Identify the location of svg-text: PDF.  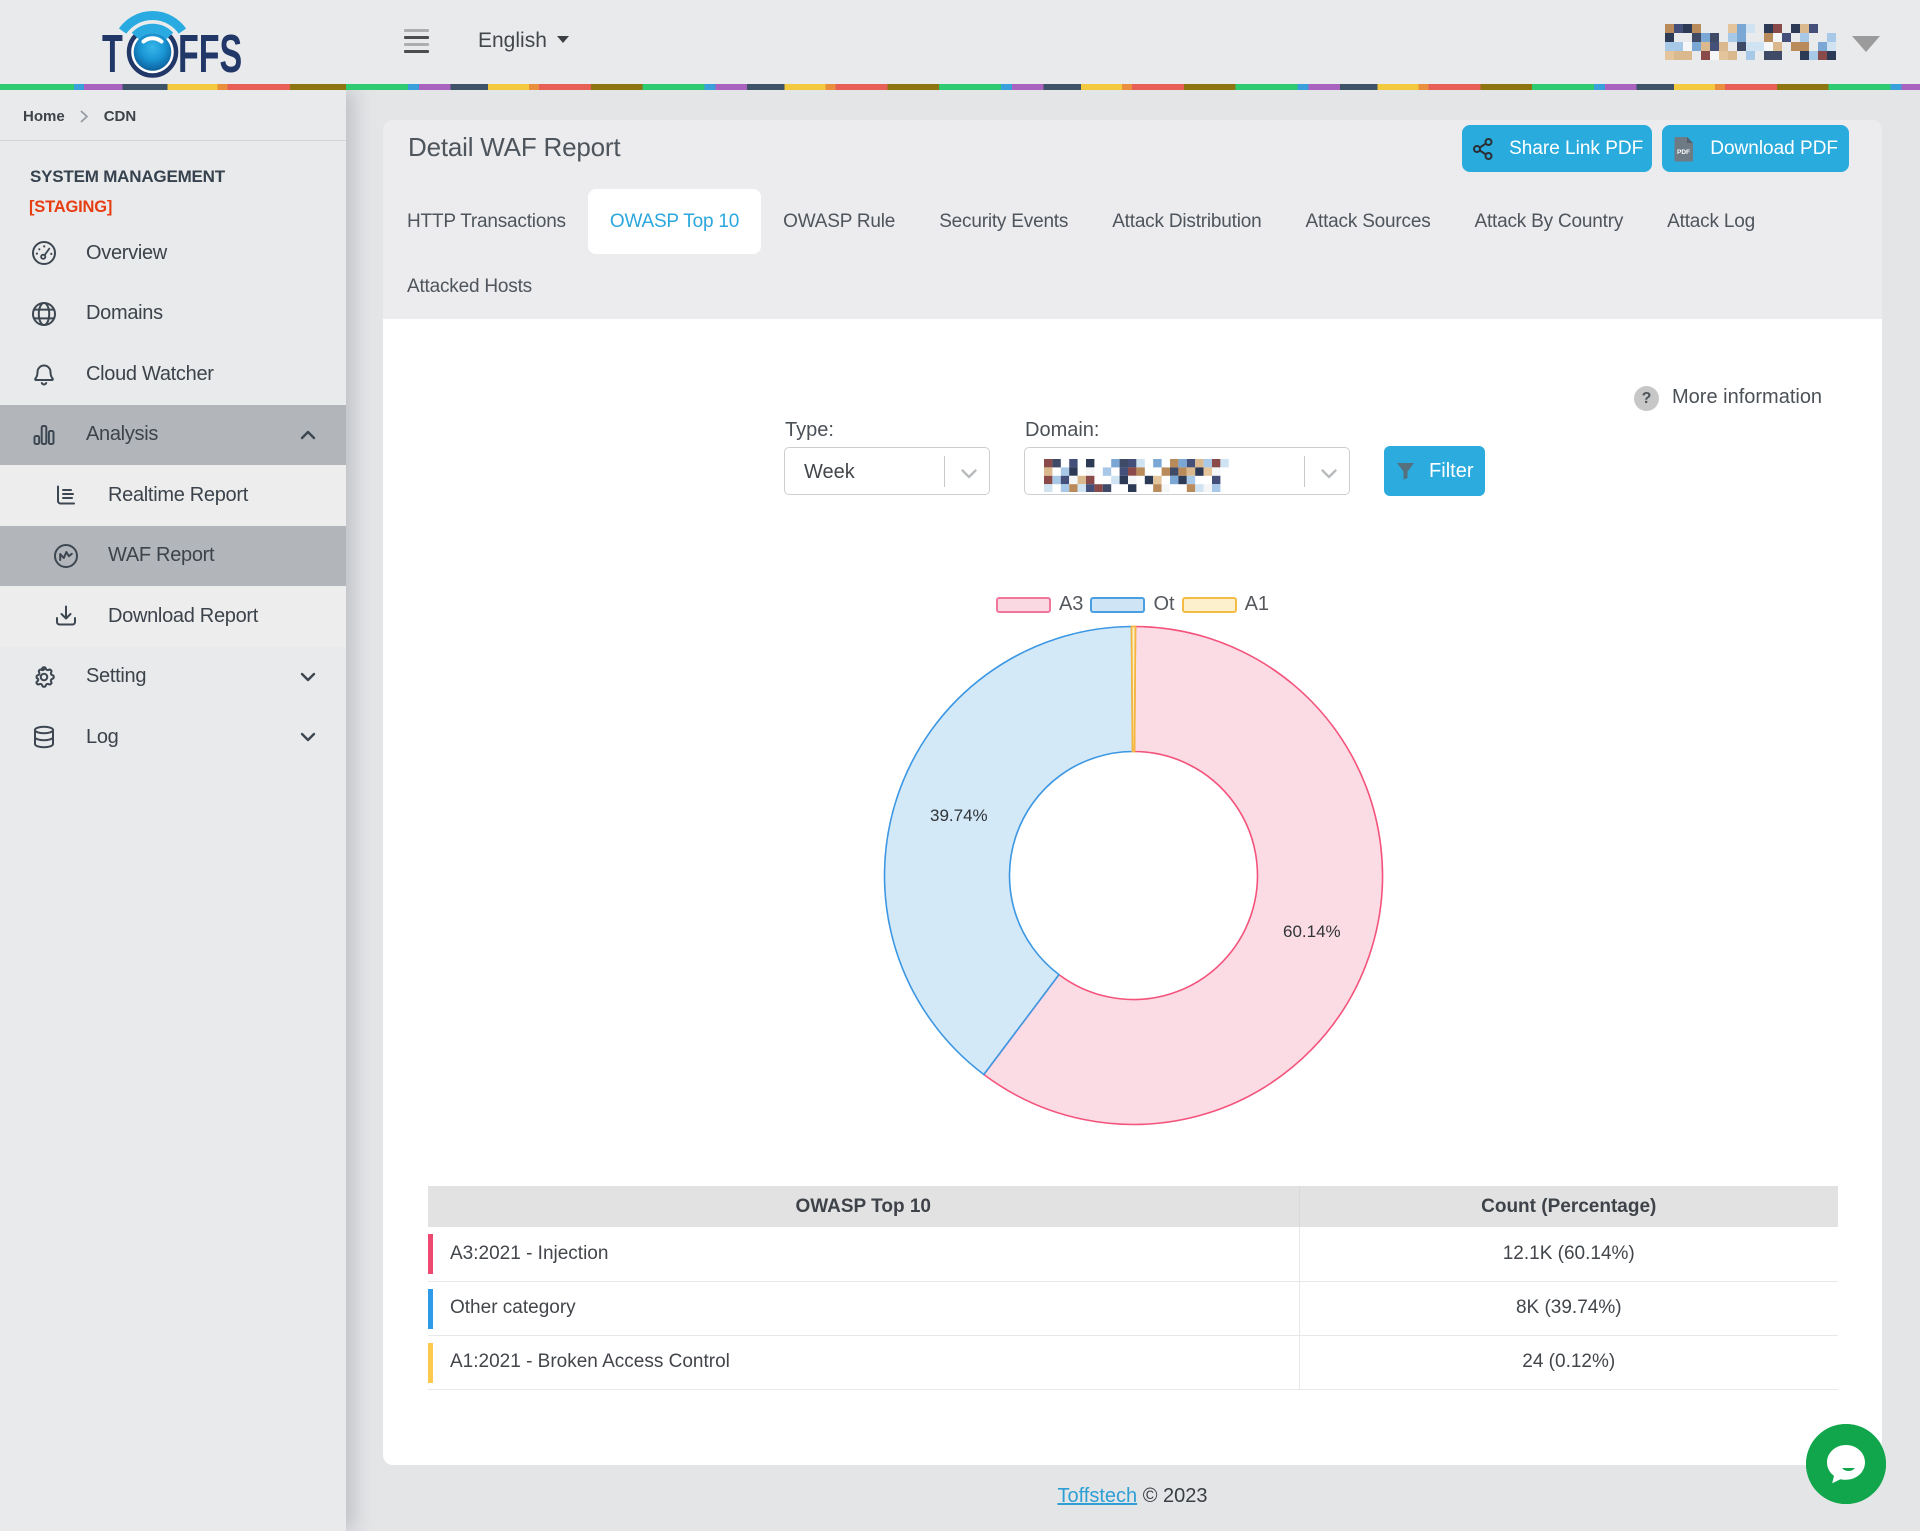
(1683, 152).